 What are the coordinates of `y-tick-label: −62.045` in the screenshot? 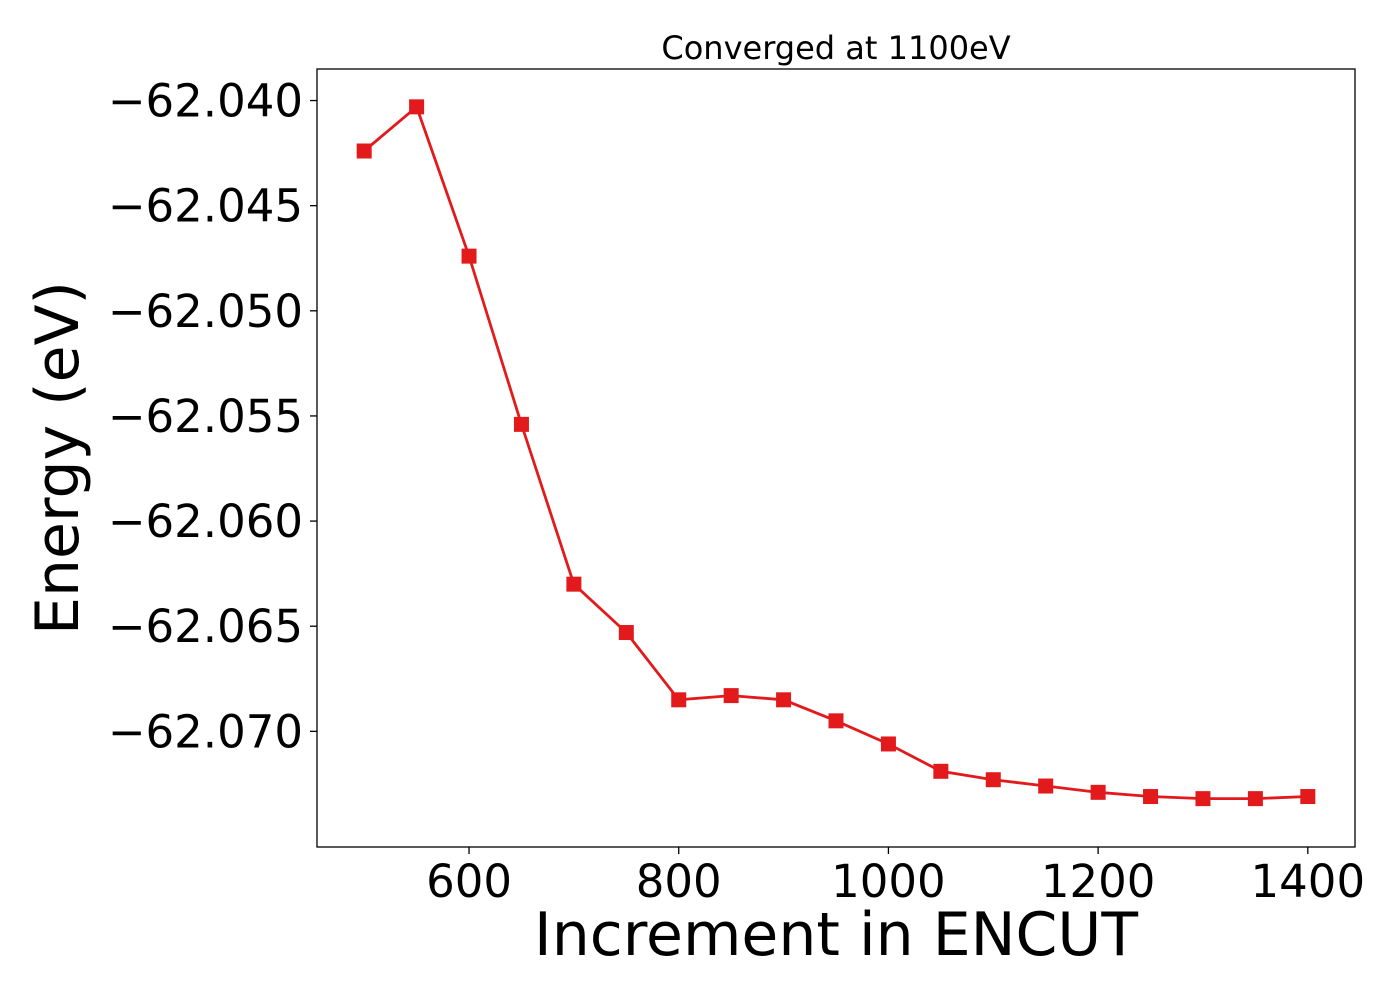 It's located at (205, 206).